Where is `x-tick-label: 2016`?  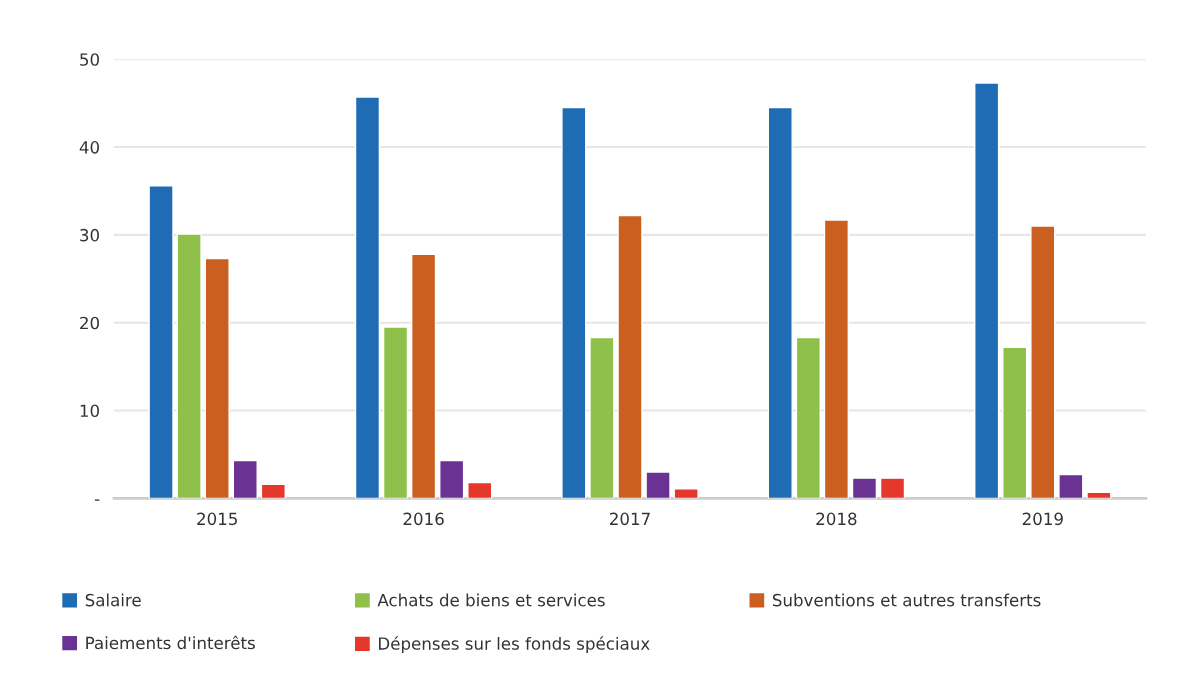 x-tick-label: 2016 is located at coordinates (423, 519).